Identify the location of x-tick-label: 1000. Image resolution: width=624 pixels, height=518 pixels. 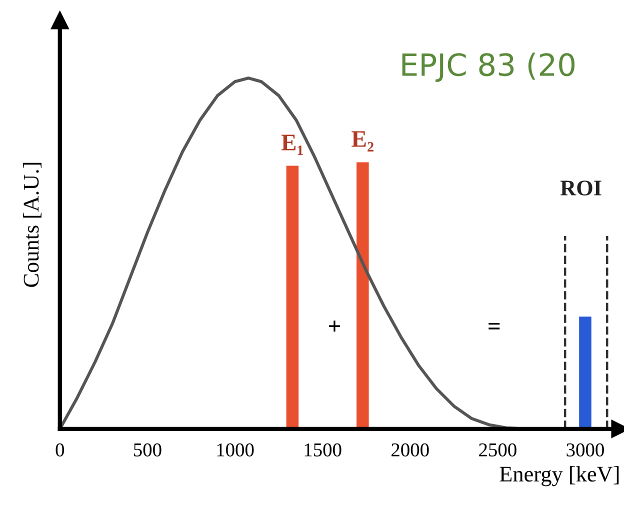
(235, 449).